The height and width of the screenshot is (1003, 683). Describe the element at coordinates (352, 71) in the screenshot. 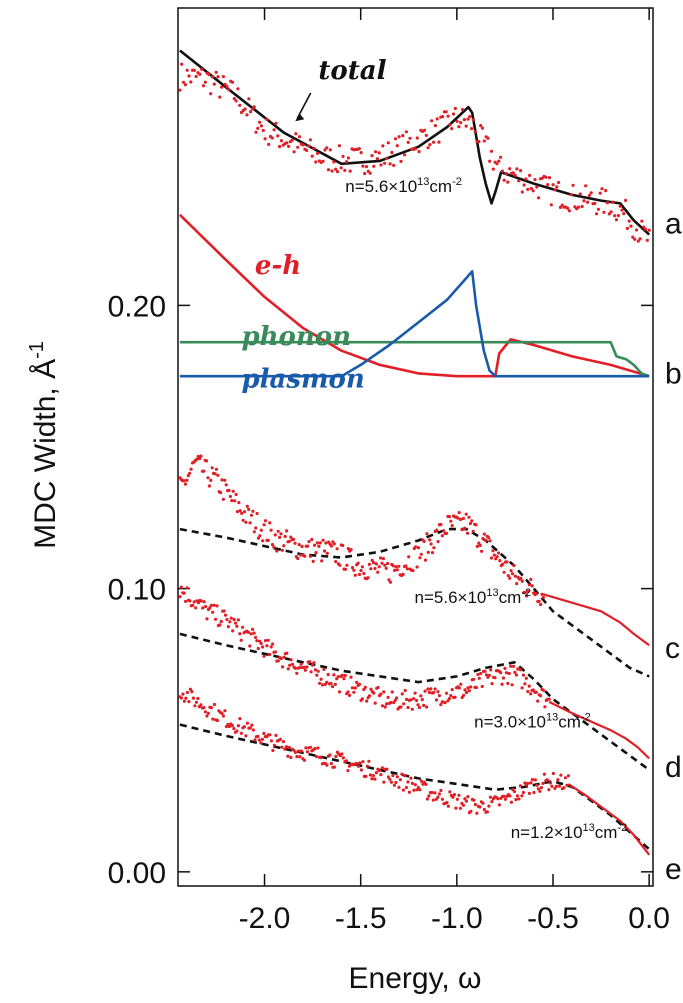

I see `curve-label-0: total` at that location.